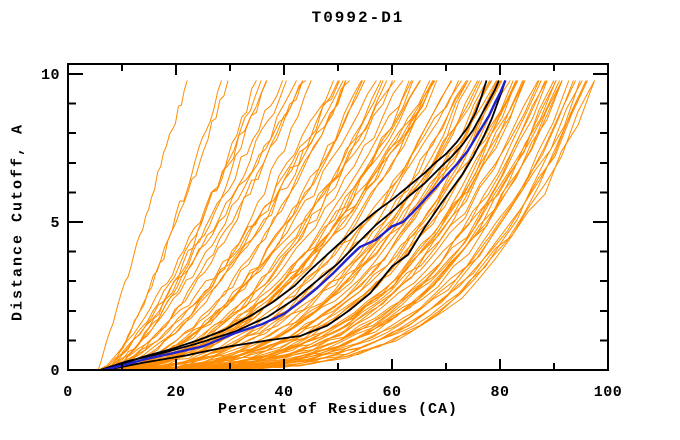 This screenshot has width=680, height=440. Describe the element at coordinates (338, 409) in the screenshot. I see `x-axis-title: Percent of Residues (CA)` at that location.